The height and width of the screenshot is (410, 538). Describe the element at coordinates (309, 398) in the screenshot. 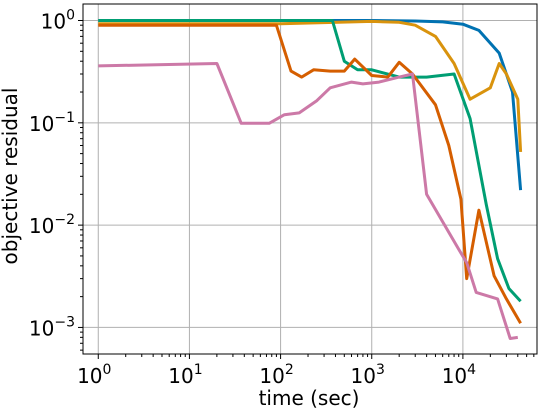

I see `x-axis-label: time (sec)` at that location.